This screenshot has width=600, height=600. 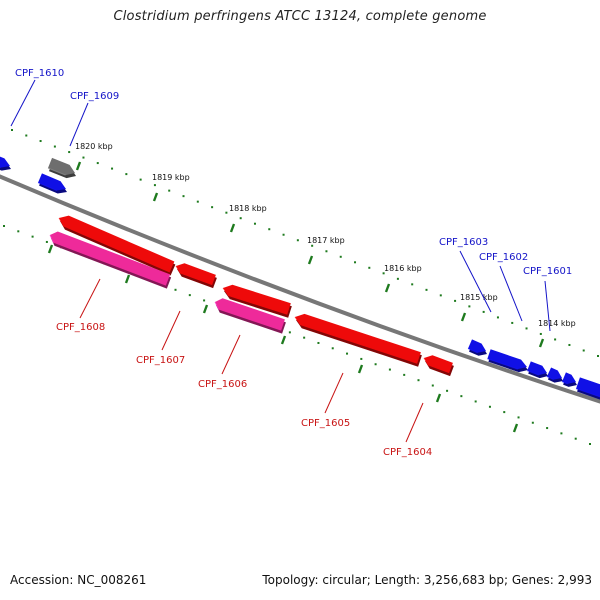 I want to click on gene-label: CPF_1605, so click(x=325, y=423).